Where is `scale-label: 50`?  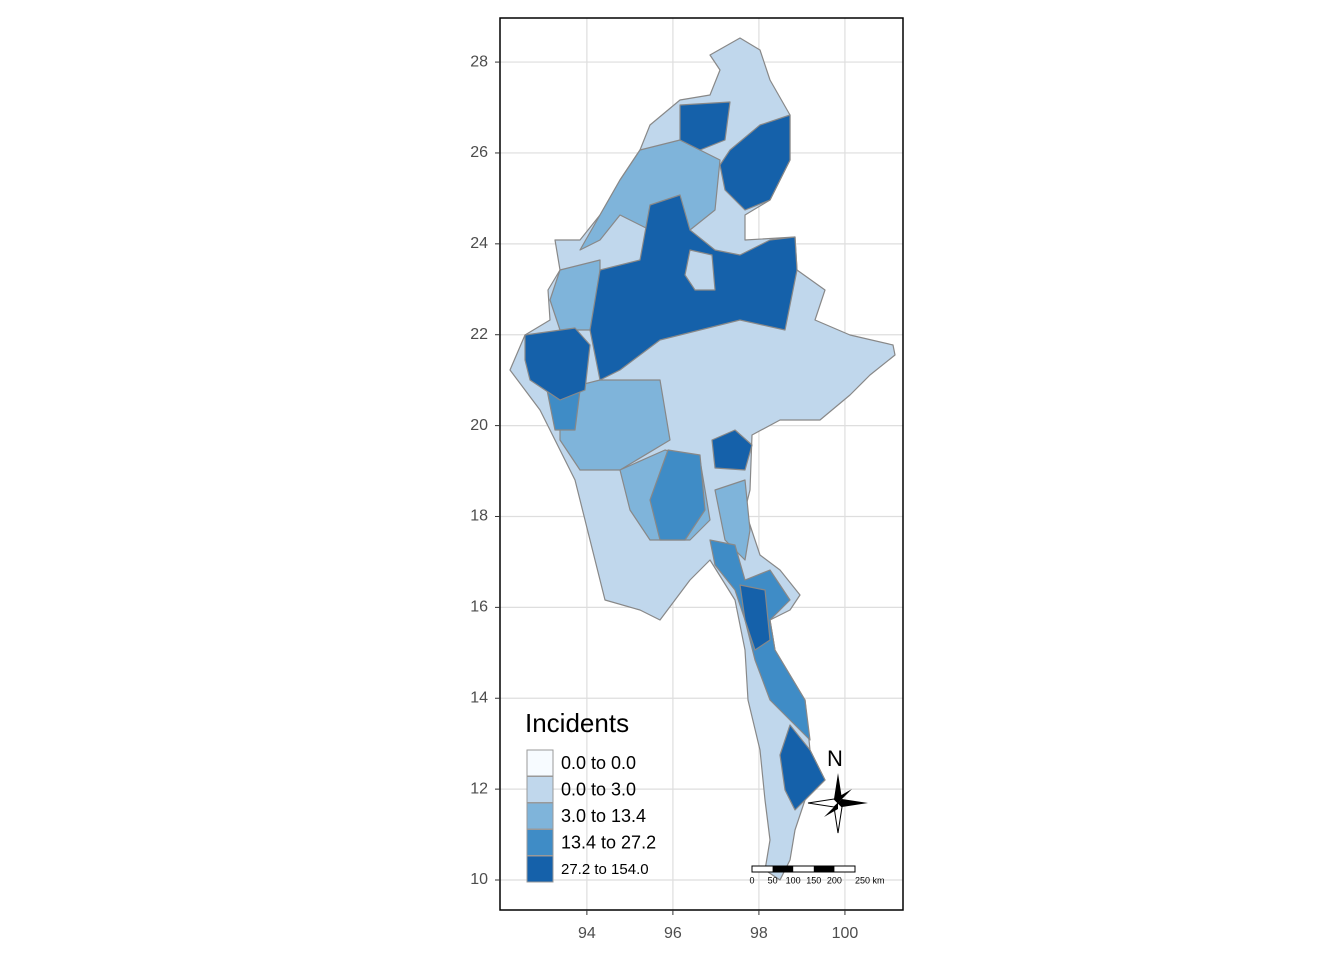 scale-label: 50 is located at coordinates (773, 880).